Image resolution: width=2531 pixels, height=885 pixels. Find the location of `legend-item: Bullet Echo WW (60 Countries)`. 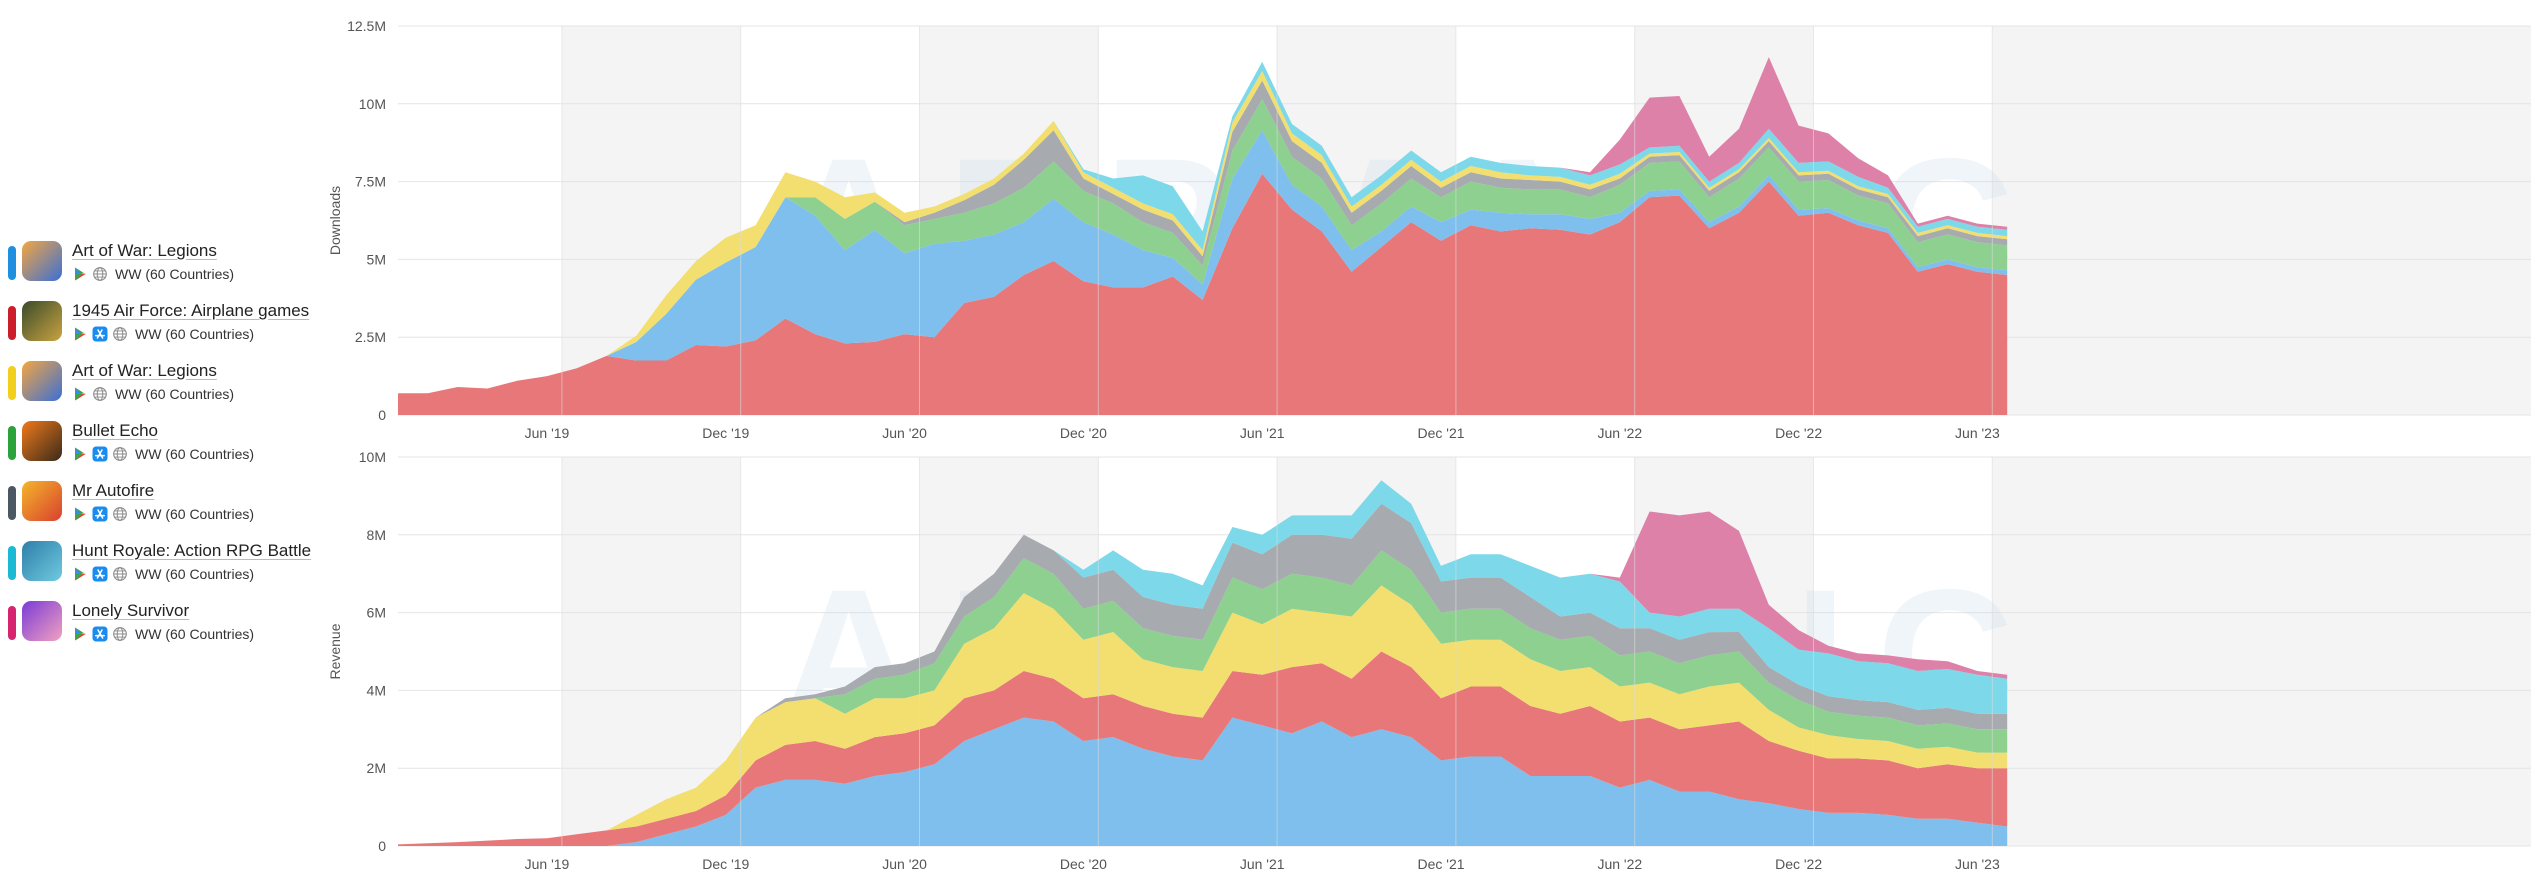

legend-item: Bullet Echo WW (60 Countries) is located at coordinates (165, 448).